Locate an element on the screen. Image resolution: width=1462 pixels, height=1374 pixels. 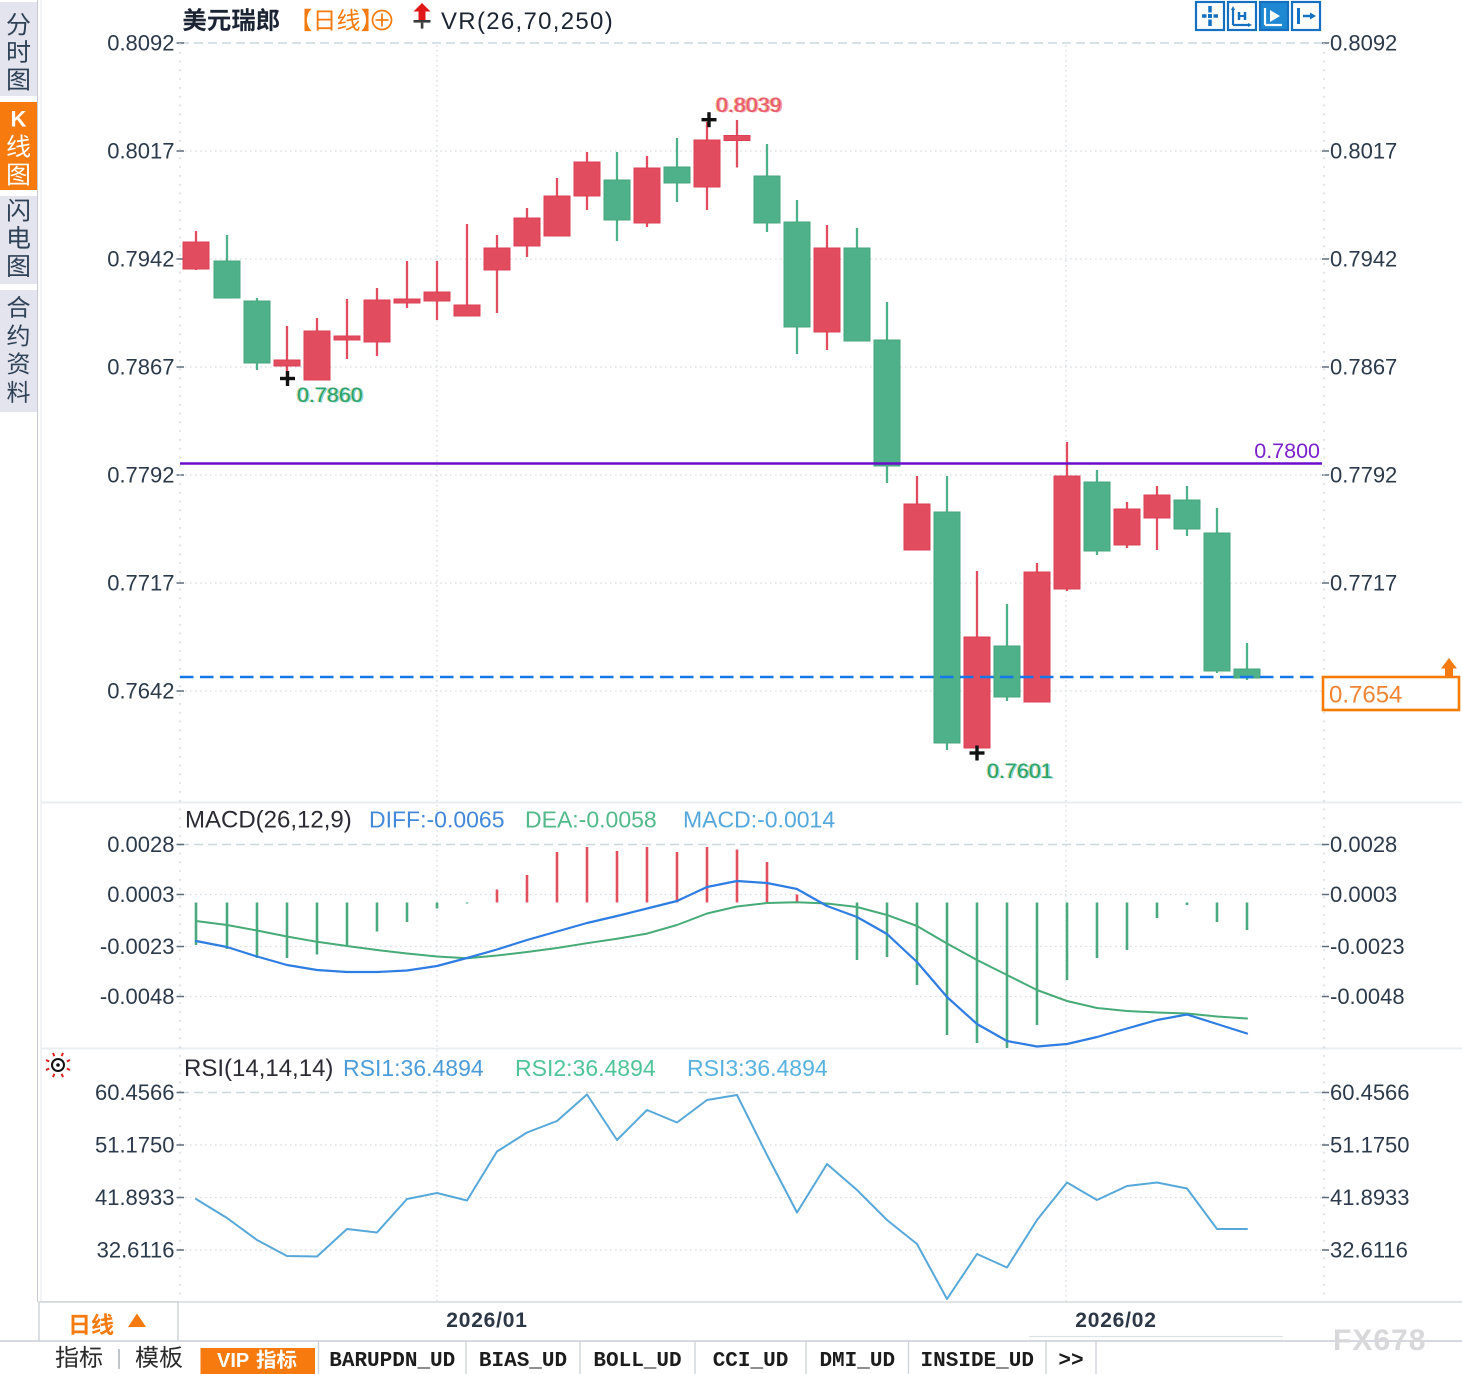
svg-text: RSI3:36.4894 is located at coordinates (757, 1068).